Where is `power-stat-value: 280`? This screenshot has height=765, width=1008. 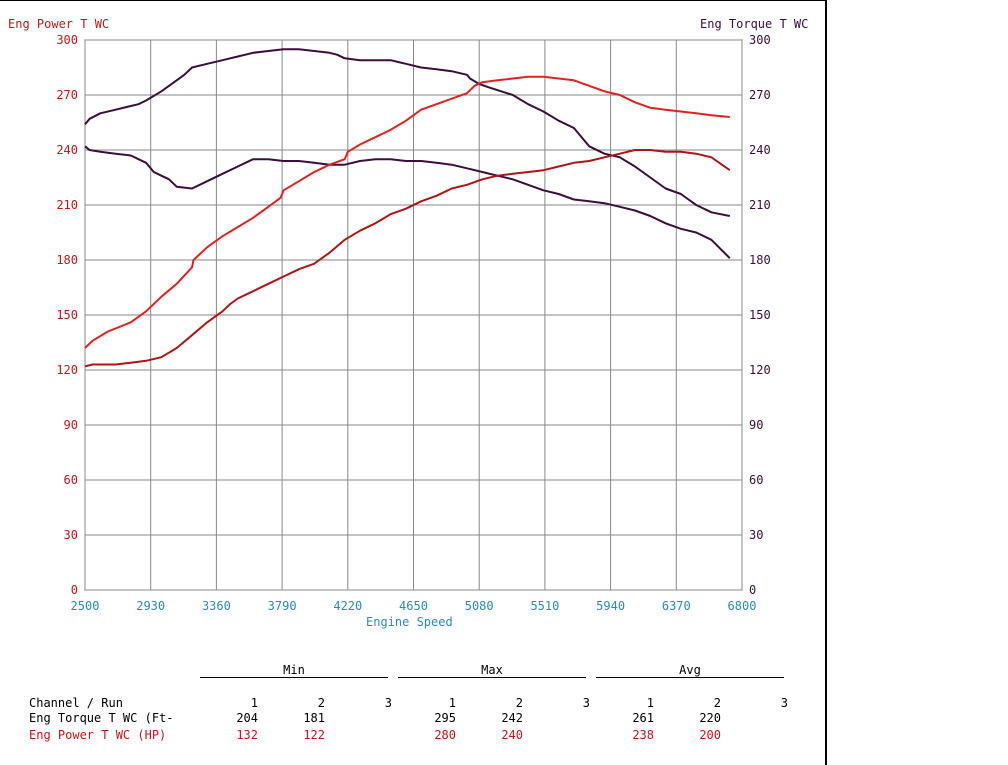
power-stat-value: 280 is located at coordinates (445, 735).